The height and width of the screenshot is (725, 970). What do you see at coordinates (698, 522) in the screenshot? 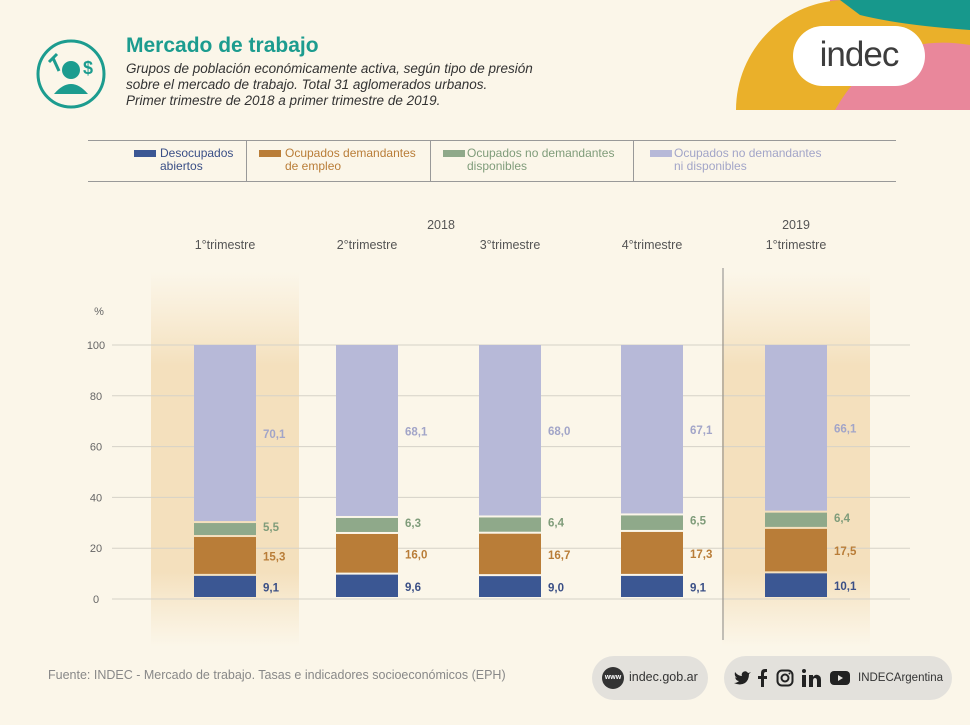
I see `data-label: 6,5` at bounding box center [698, 522].